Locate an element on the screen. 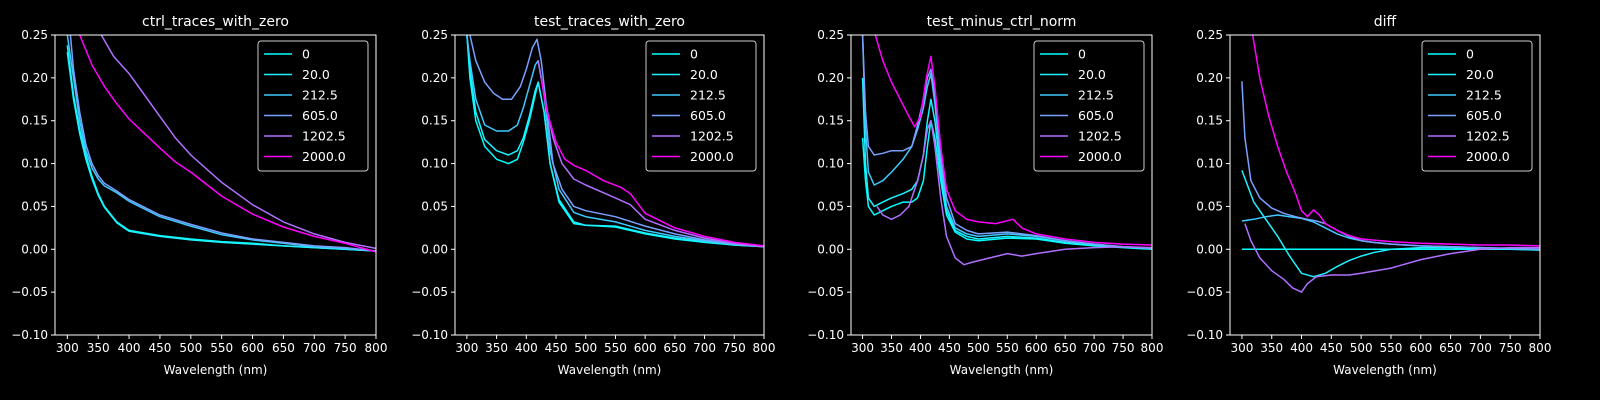 The height and width of the screenshot is (400, 1600). chart-title: diff is located at coordinates (1385, 22).